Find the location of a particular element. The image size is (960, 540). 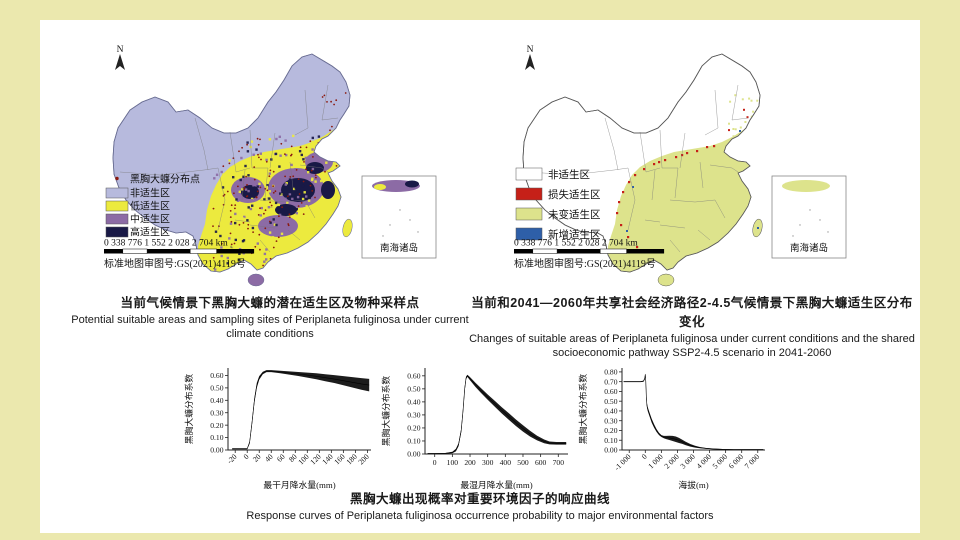

svg-text: 700 is located at coordinates (559, 462).